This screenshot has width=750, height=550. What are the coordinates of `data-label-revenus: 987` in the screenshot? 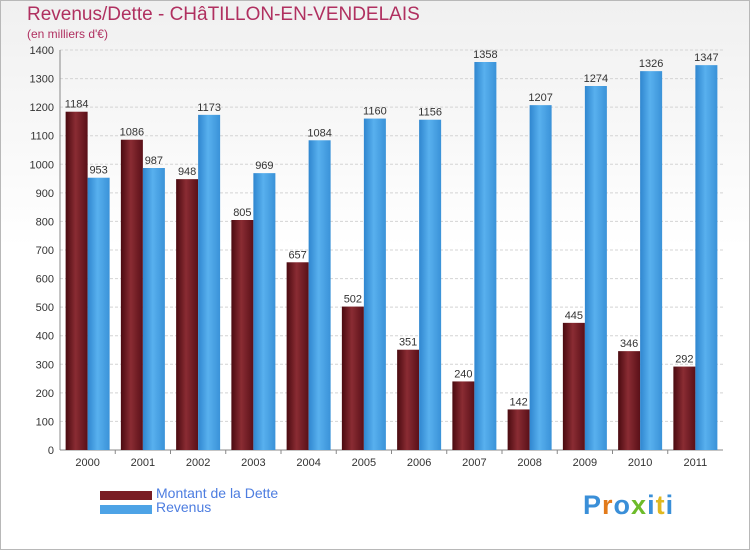 It's located at (154, 161).